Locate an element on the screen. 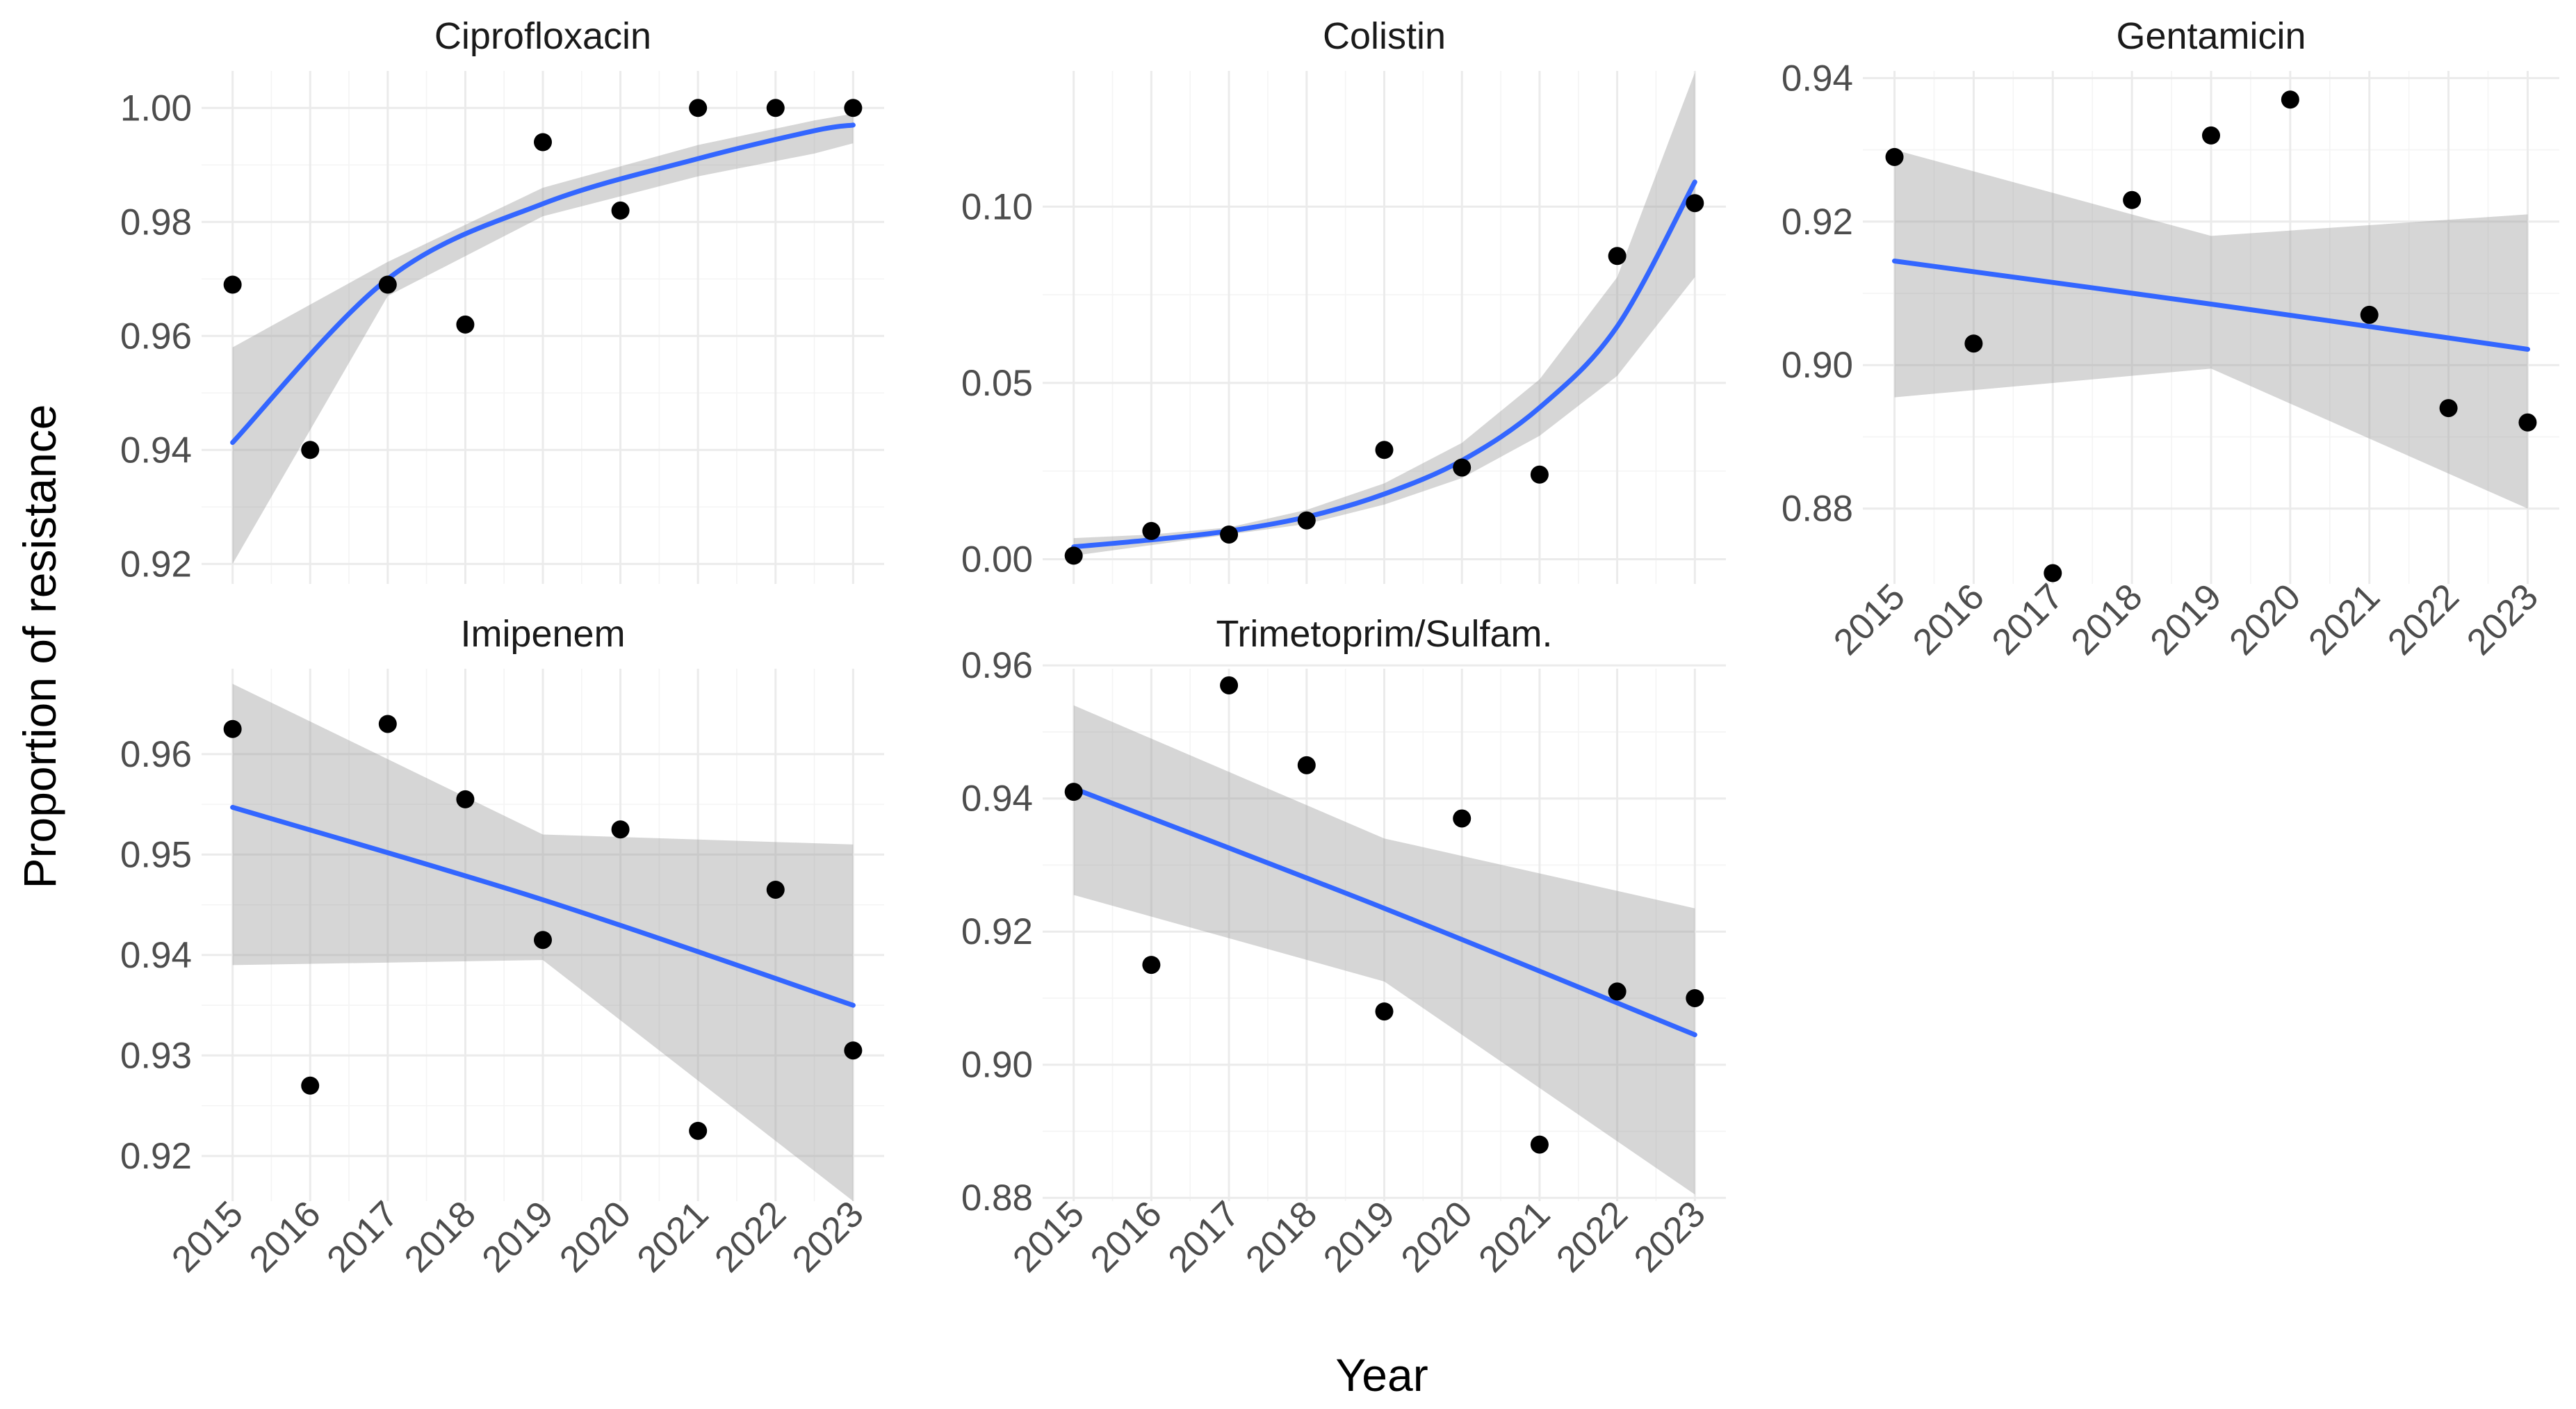 The width and height of the screenshot is (2576, 1409). facet-panel-ciprofloxacin: 0.92 0.94 0.96 0.98 1.00 Ciprofloxacin is located at coordinates (502, 300).